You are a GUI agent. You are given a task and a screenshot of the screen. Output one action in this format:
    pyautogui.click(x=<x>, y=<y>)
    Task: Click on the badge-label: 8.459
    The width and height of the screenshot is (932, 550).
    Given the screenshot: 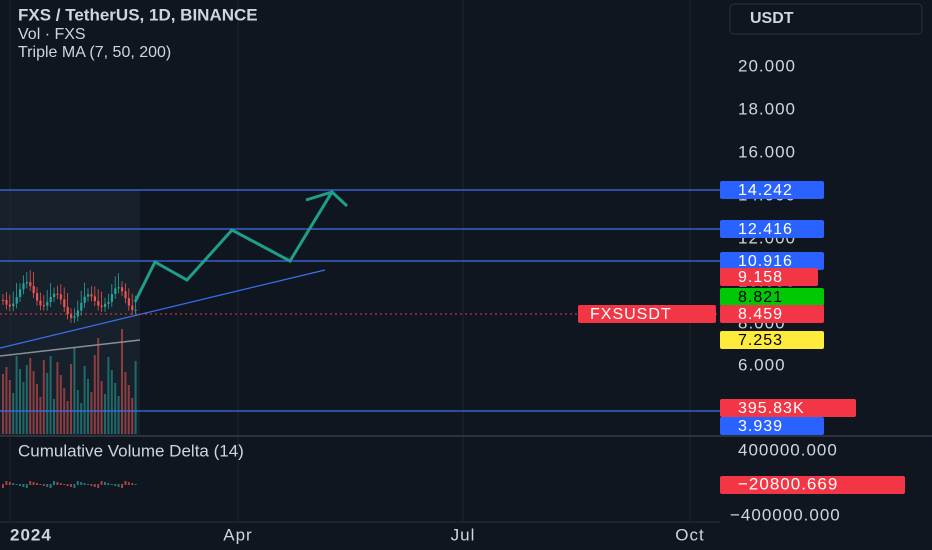 What is the action you would take?
    pyautogui.click(x=760, y=314)
    